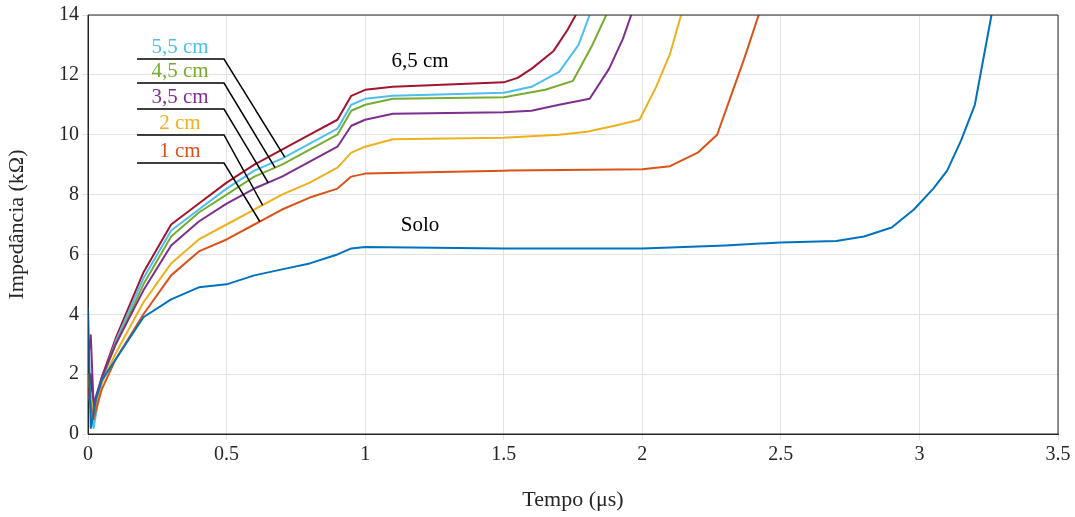  I want to click on y-tick-label: 12, so click(69, 73).